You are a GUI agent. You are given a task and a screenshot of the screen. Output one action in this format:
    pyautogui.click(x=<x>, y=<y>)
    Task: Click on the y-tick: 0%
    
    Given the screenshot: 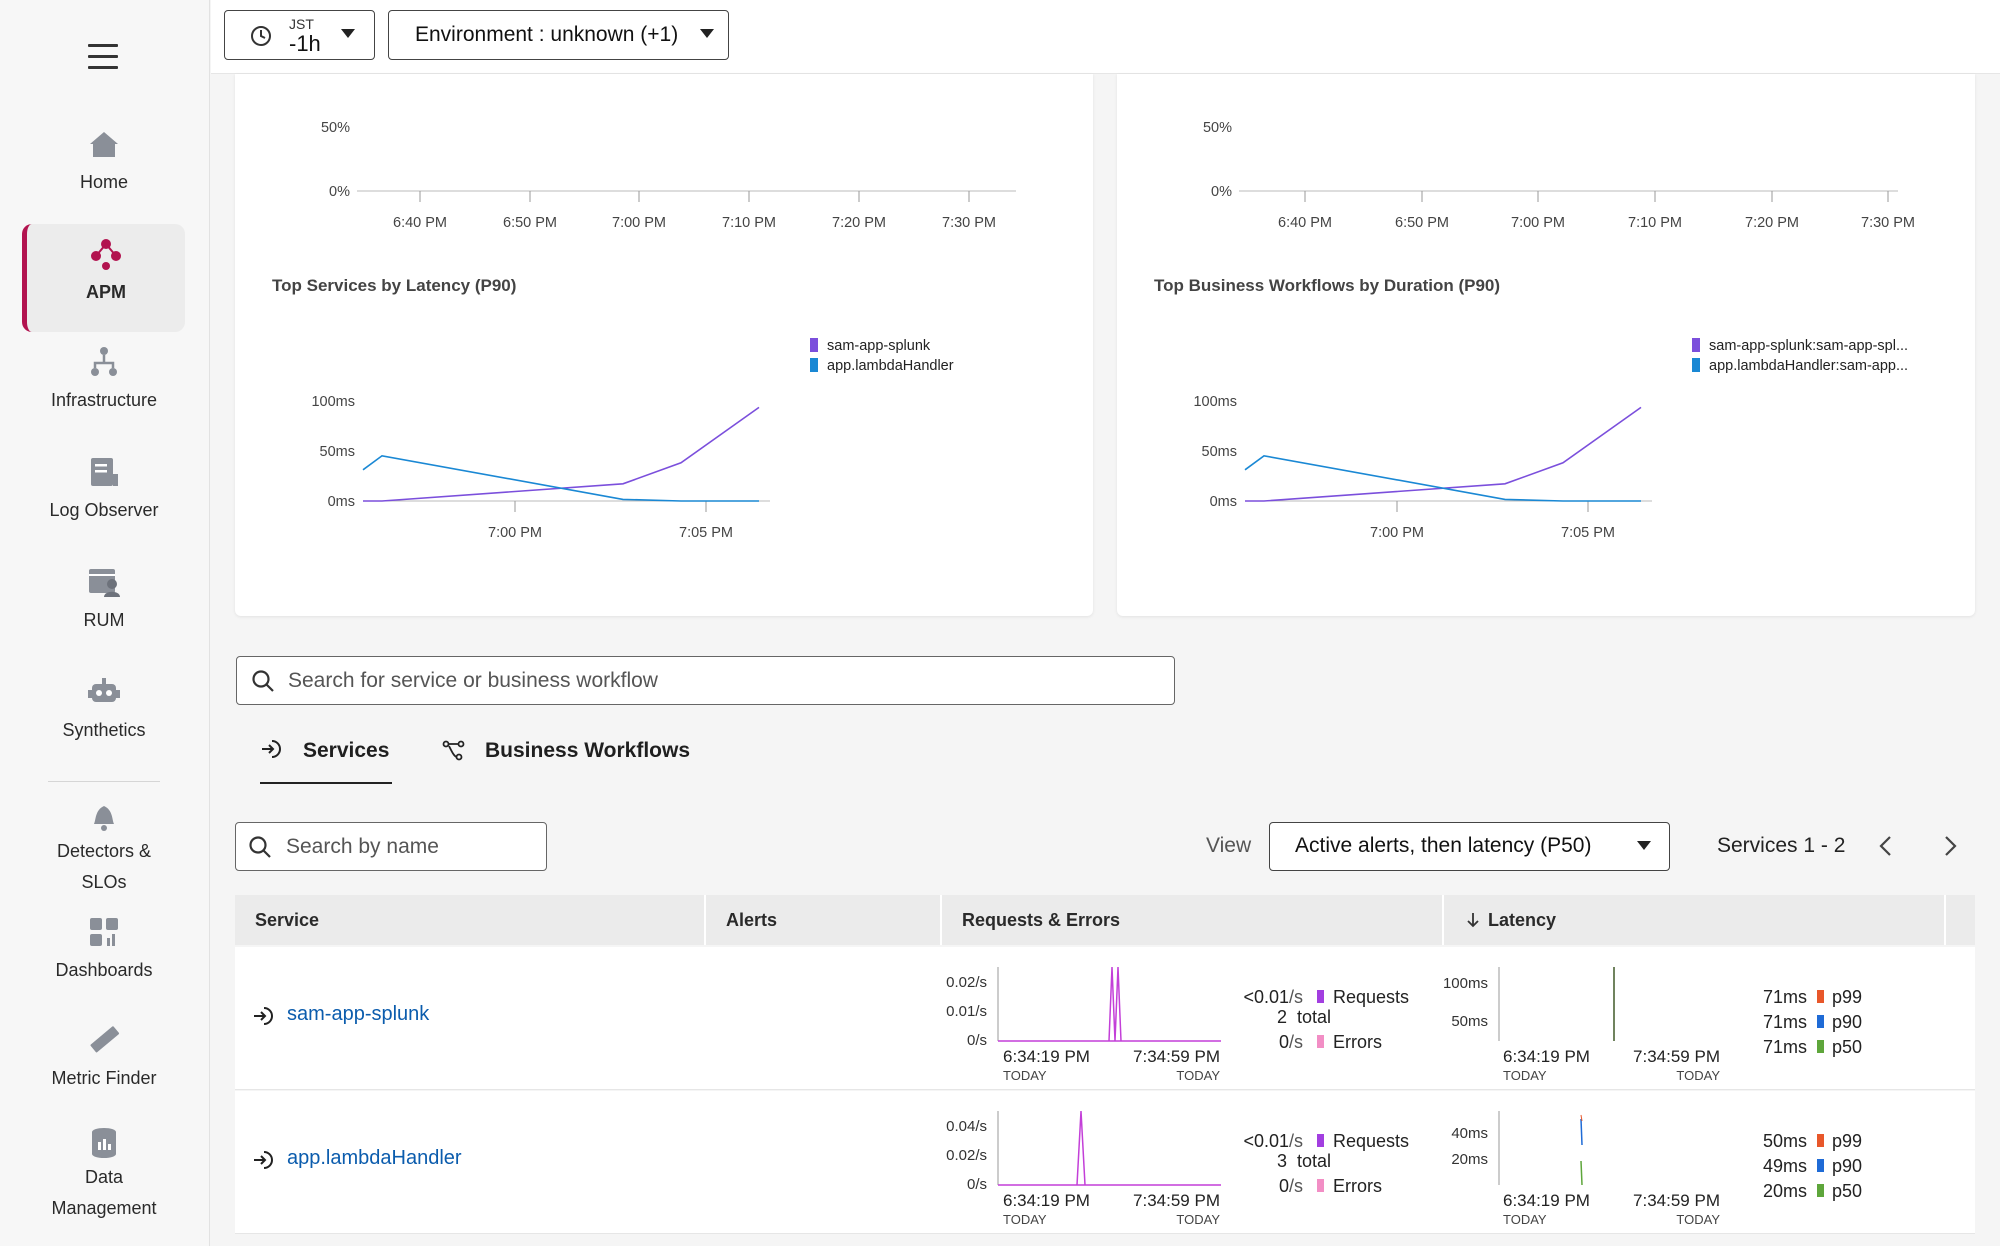 What is the action you would take?
    pyautogui.click(x=339, y=192)
    